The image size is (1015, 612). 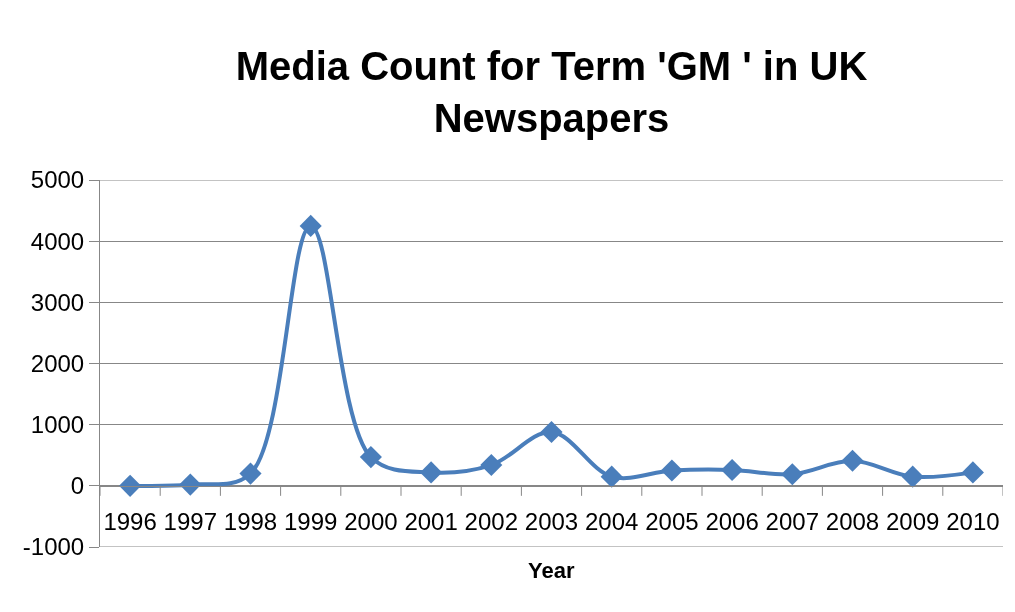 What do you see at coordinates (551, 91) in the screenshot?
I see `chart-title: Media Count for Term 'GM ' in UK Newspapers` at bounding box center [551, 91].